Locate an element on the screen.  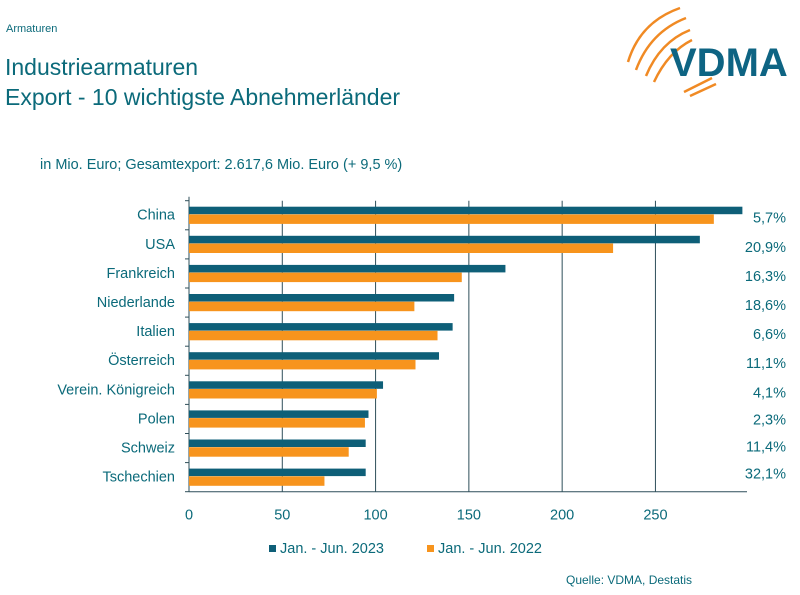
category-label: Armaturen is located at coordinates (32, 29).